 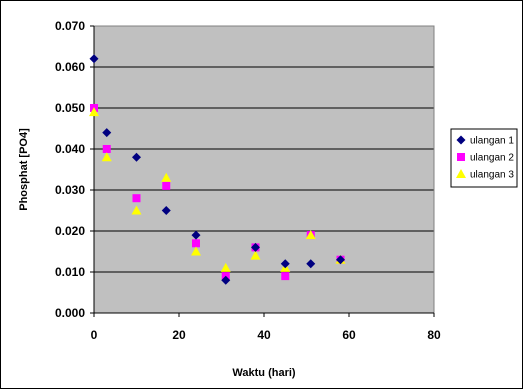 I want to click on legend: ulangan 1 ulangan 2 ulangan 3, so click(x=484, y=158).